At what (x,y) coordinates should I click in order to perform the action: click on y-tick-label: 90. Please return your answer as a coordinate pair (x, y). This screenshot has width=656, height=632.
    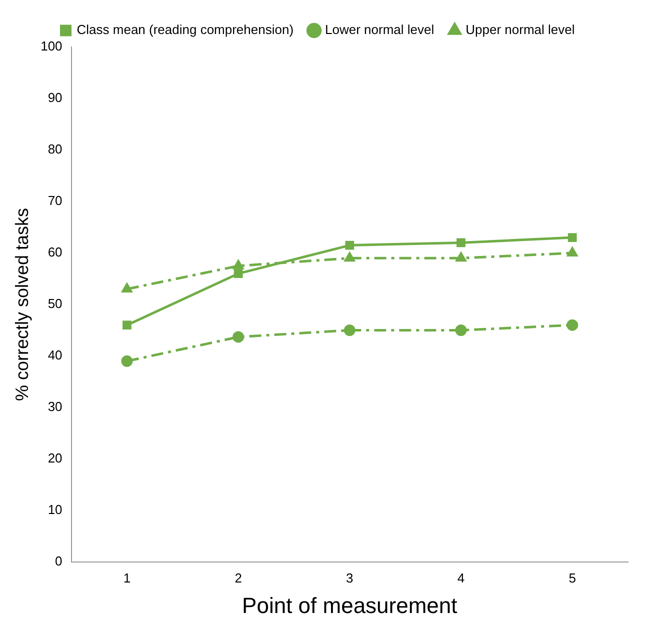
    Looking at the image, I should click on (55, 98).